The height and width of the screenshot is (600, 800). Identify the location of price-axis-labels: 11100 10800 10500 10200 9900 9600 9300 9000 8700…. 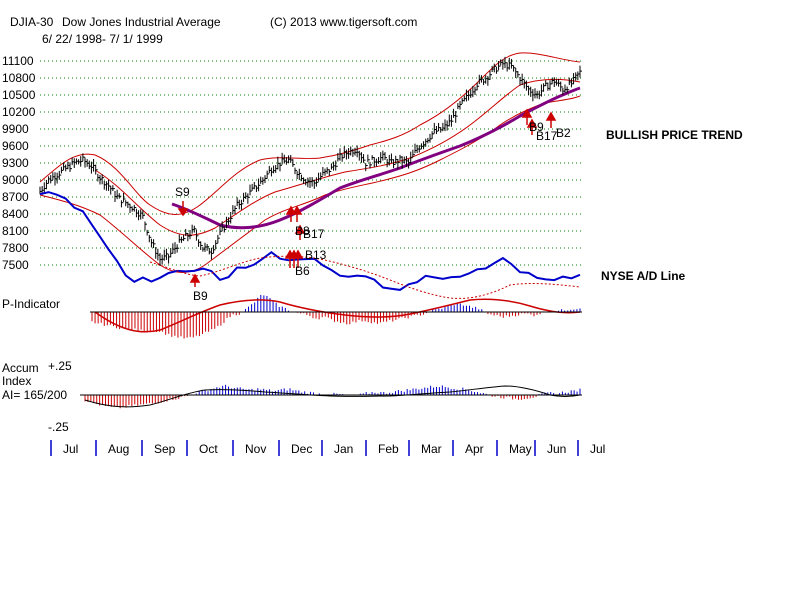
(19, 163).